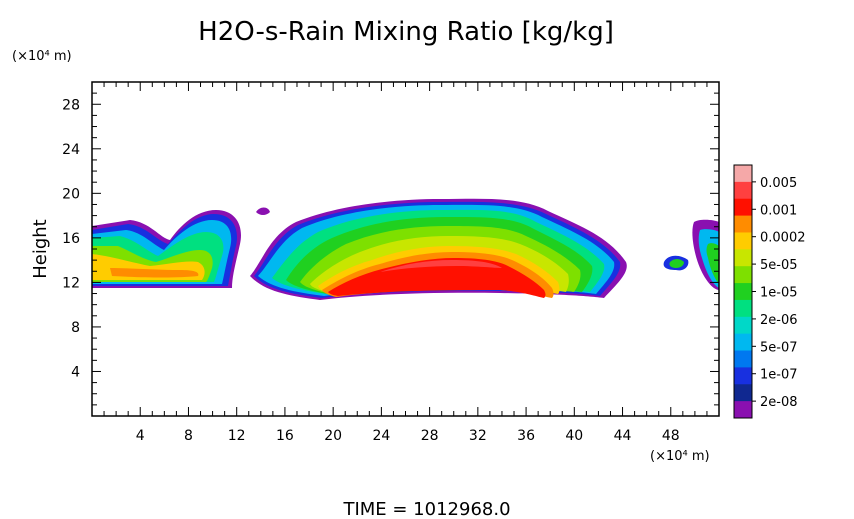  I want to click on colorbar-label: 1e-07, so click(779, 375).